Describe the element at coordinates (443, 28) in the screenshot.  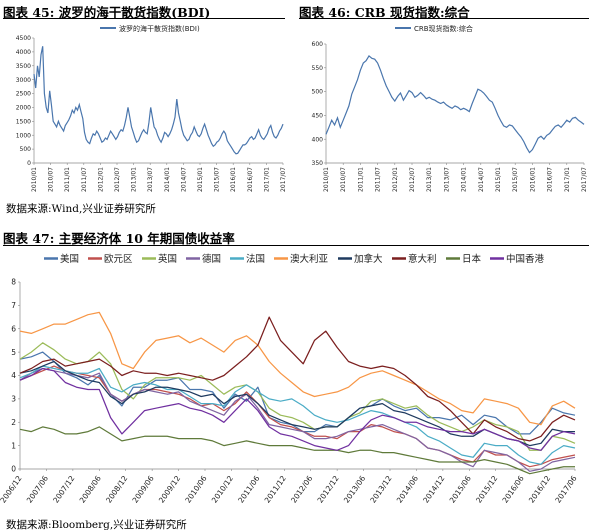
I see `crb-legend-label: CRB现货指数:综合` at that location.